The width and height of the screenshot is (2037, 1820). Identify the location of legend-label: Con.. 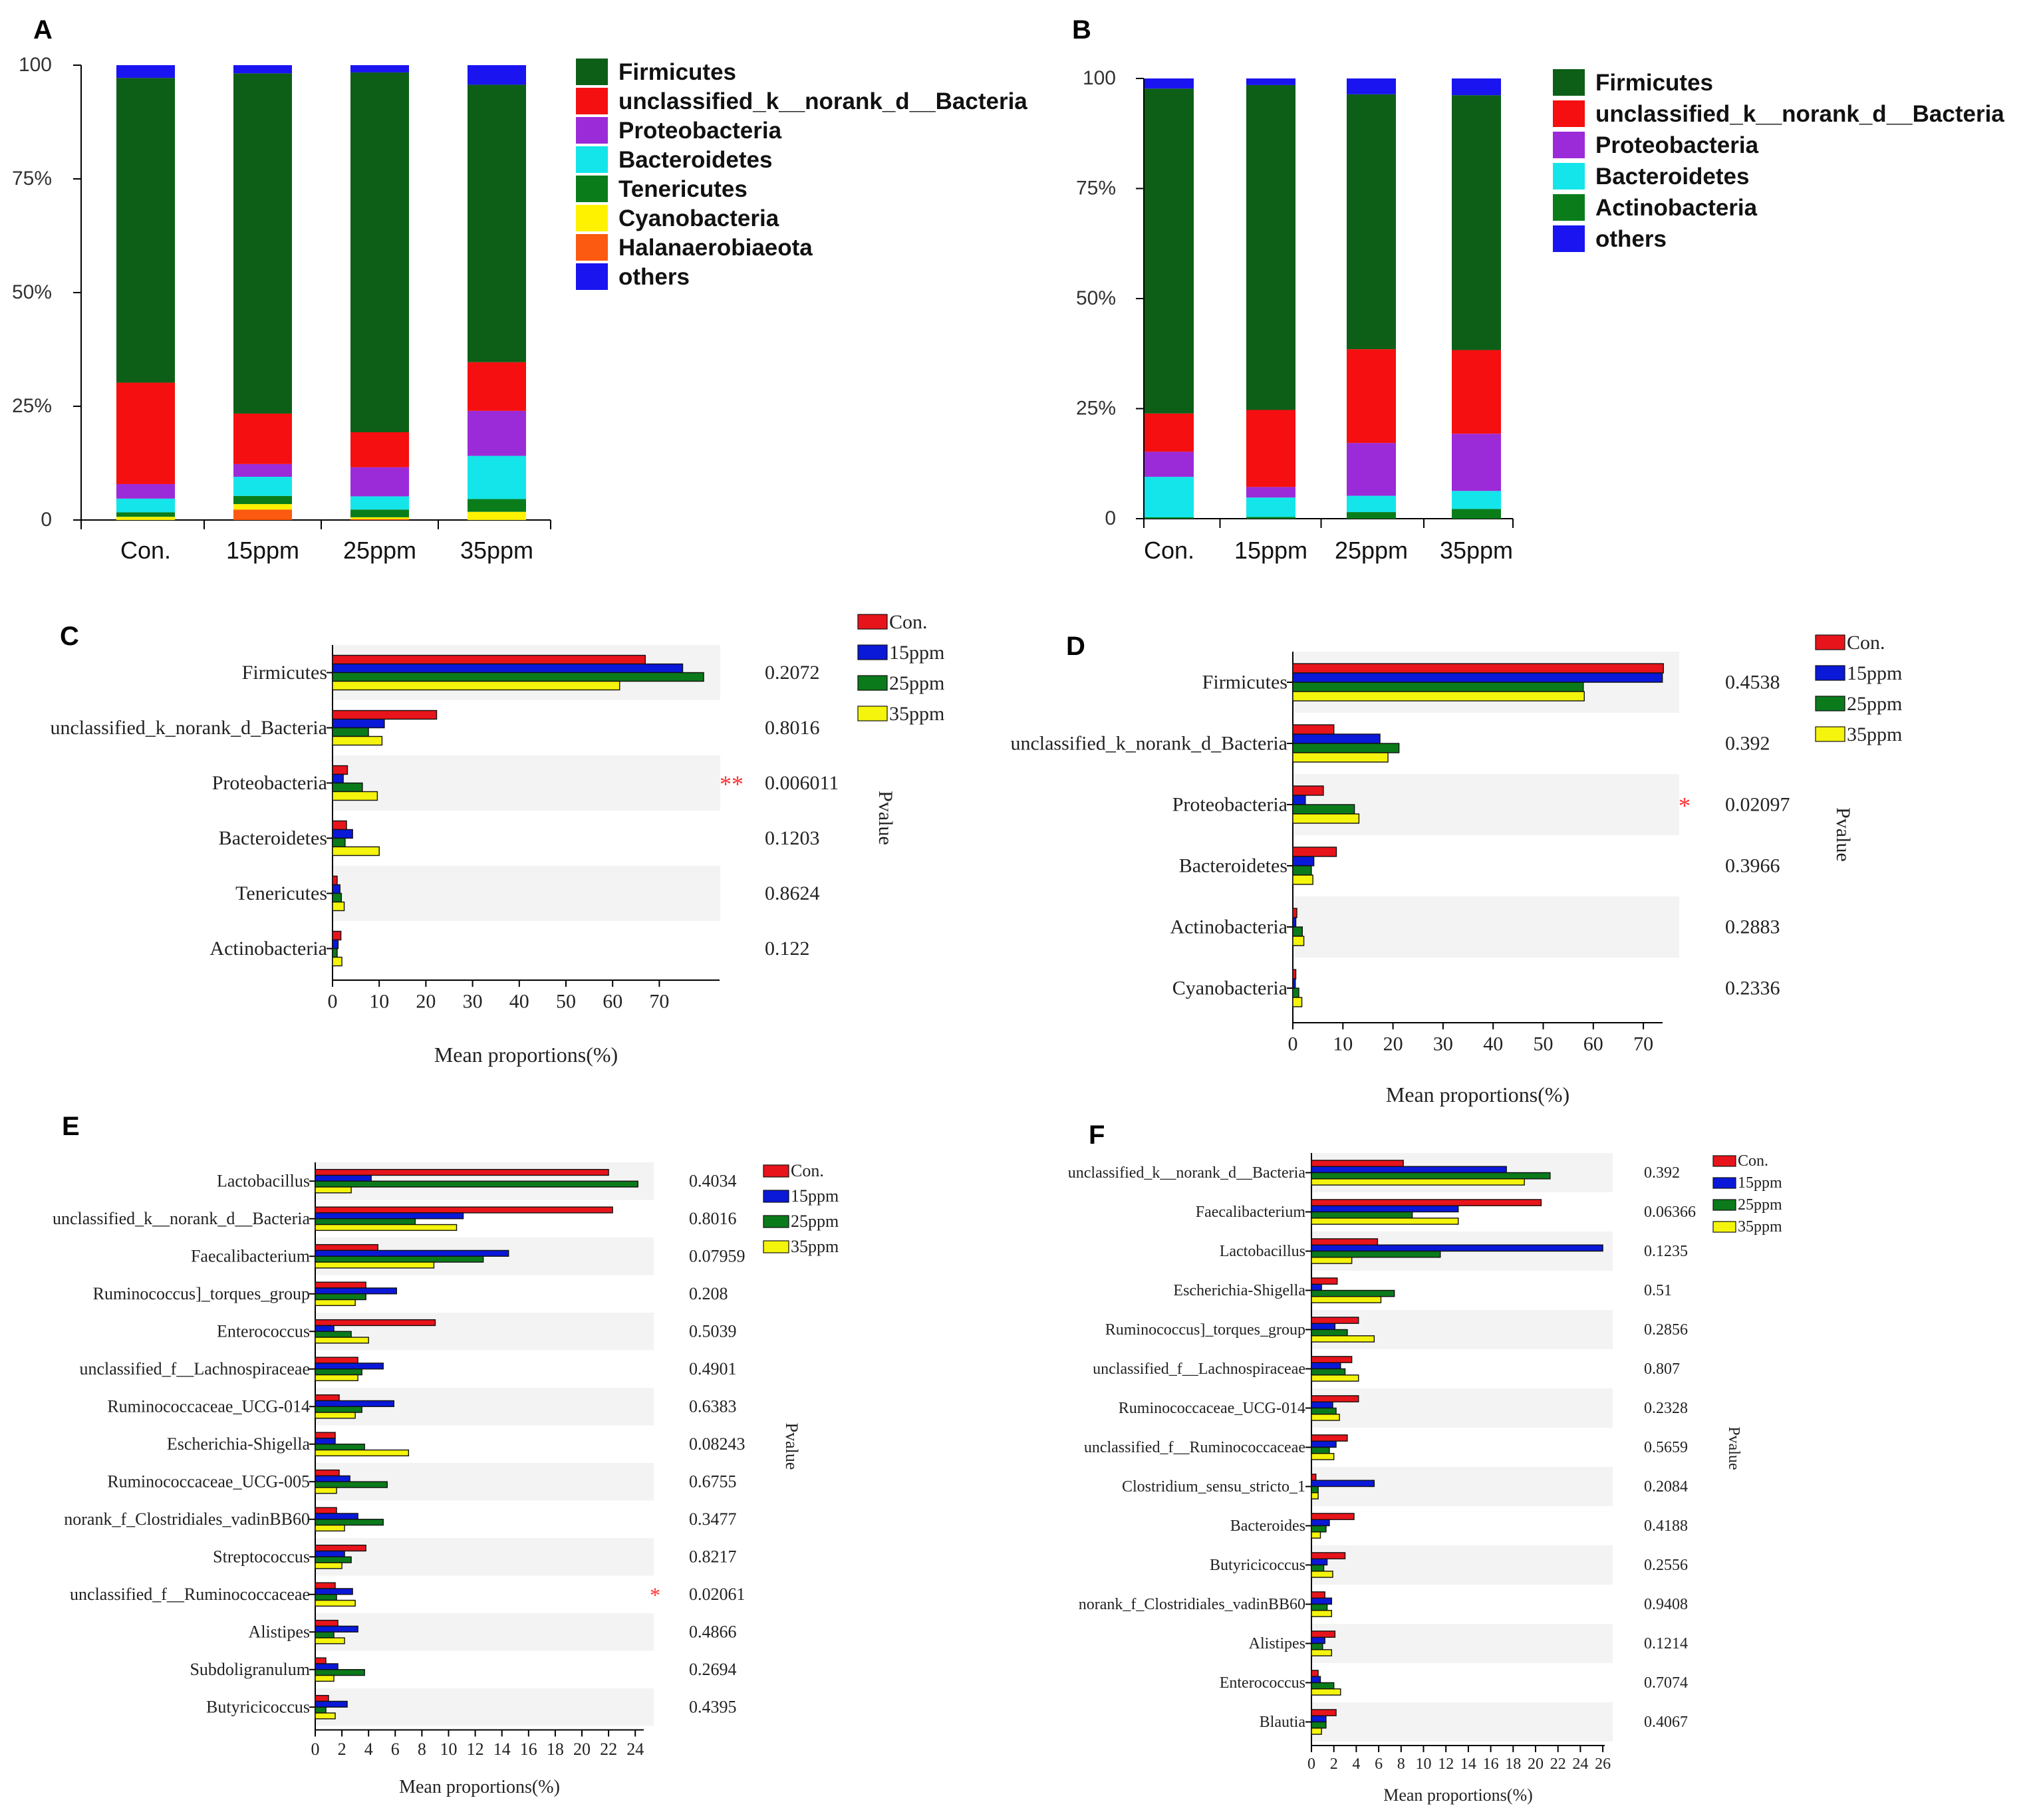
(908, 622).